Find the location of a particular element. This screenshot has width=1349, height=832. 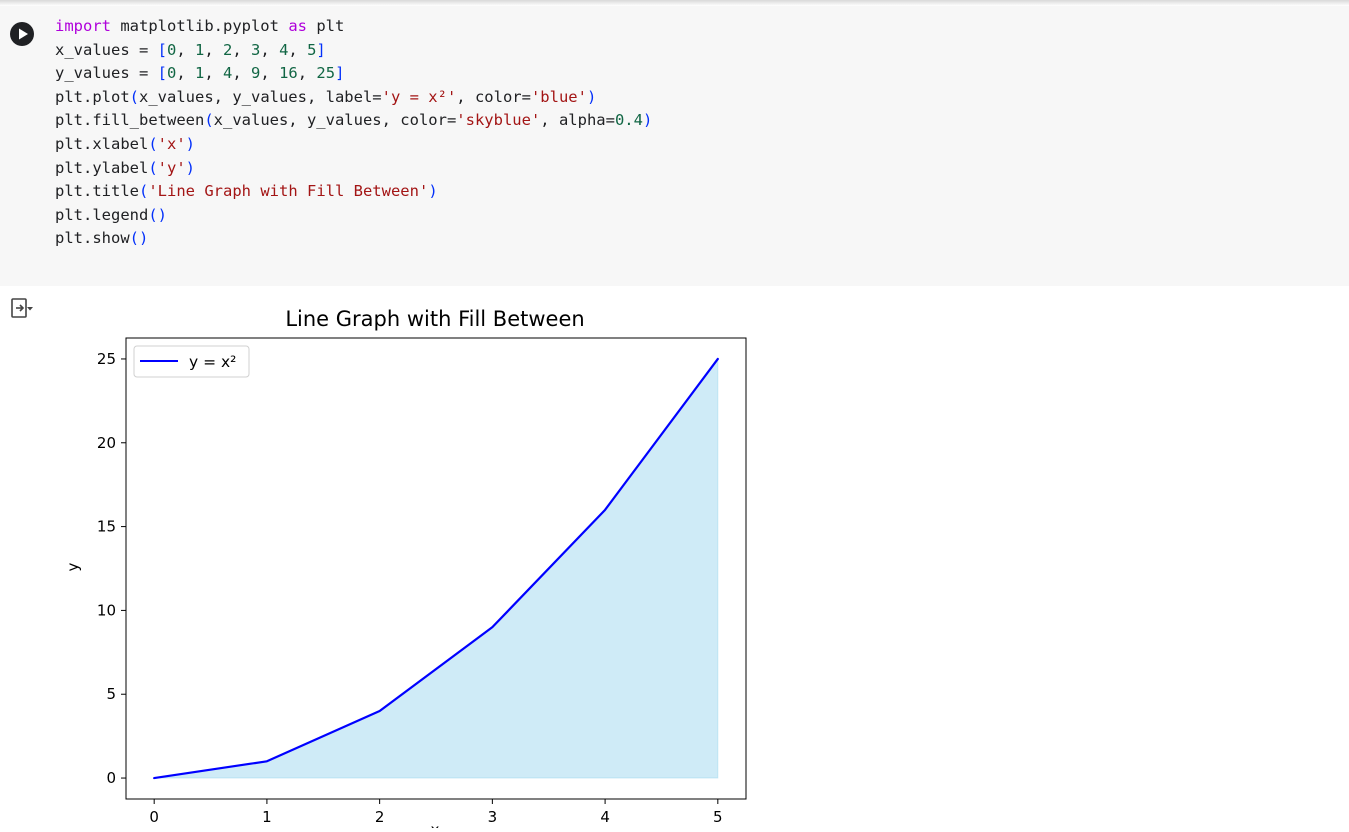

code-token: x_values, y_values, color= is located at coordinates (335, 120).